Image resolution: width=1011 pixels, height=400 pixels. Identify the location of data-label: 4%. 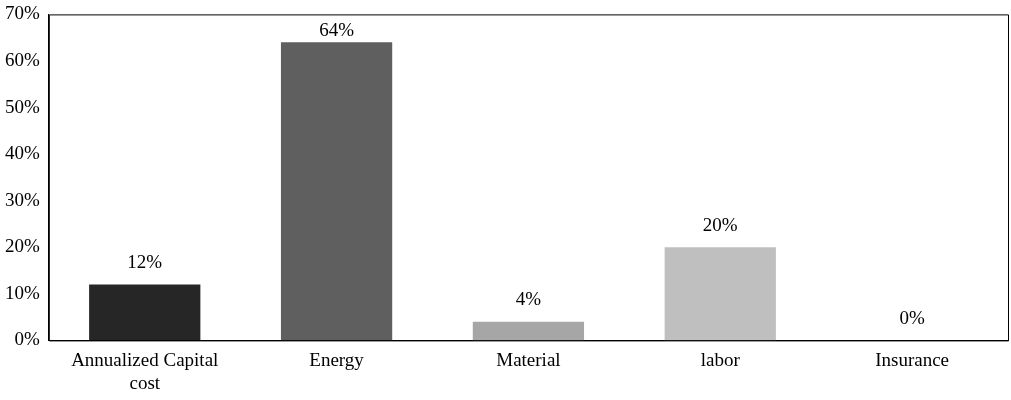
(528, 299).